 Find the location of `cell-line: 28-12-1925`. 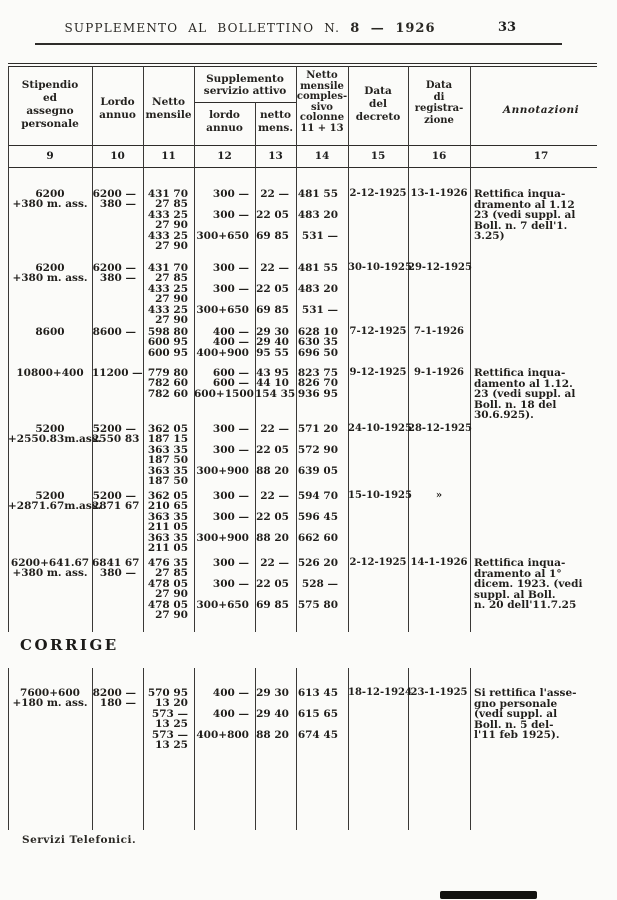

cell-line: 28-12-1925 is located at coordinates (440, 428).